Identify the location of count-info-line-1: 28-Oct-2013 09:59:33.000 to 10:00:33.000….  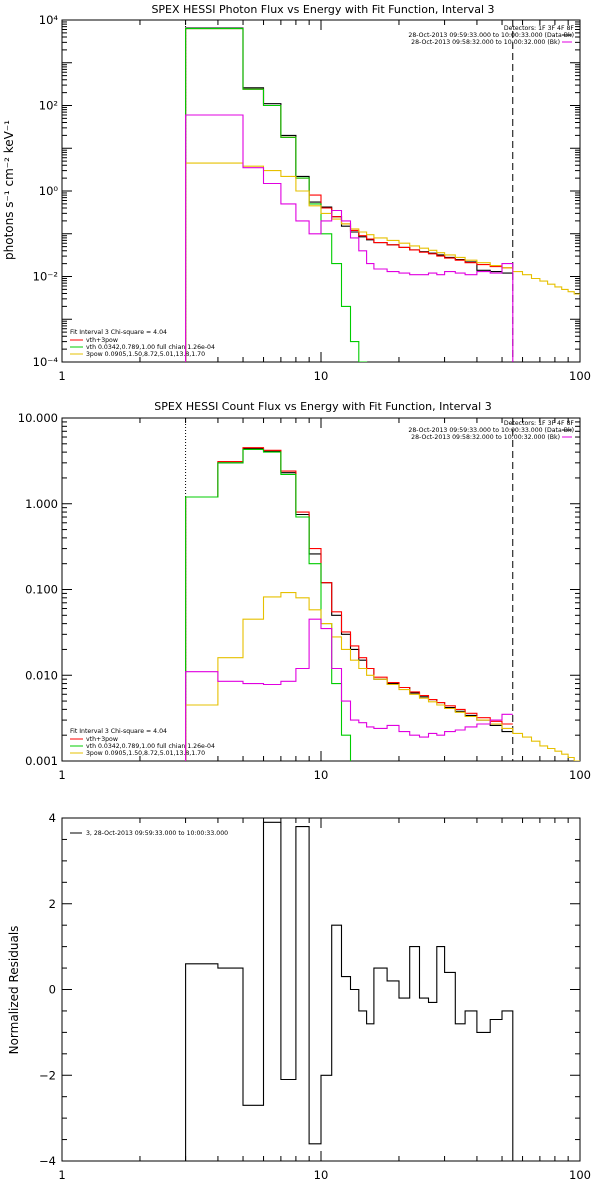
(491, 430).